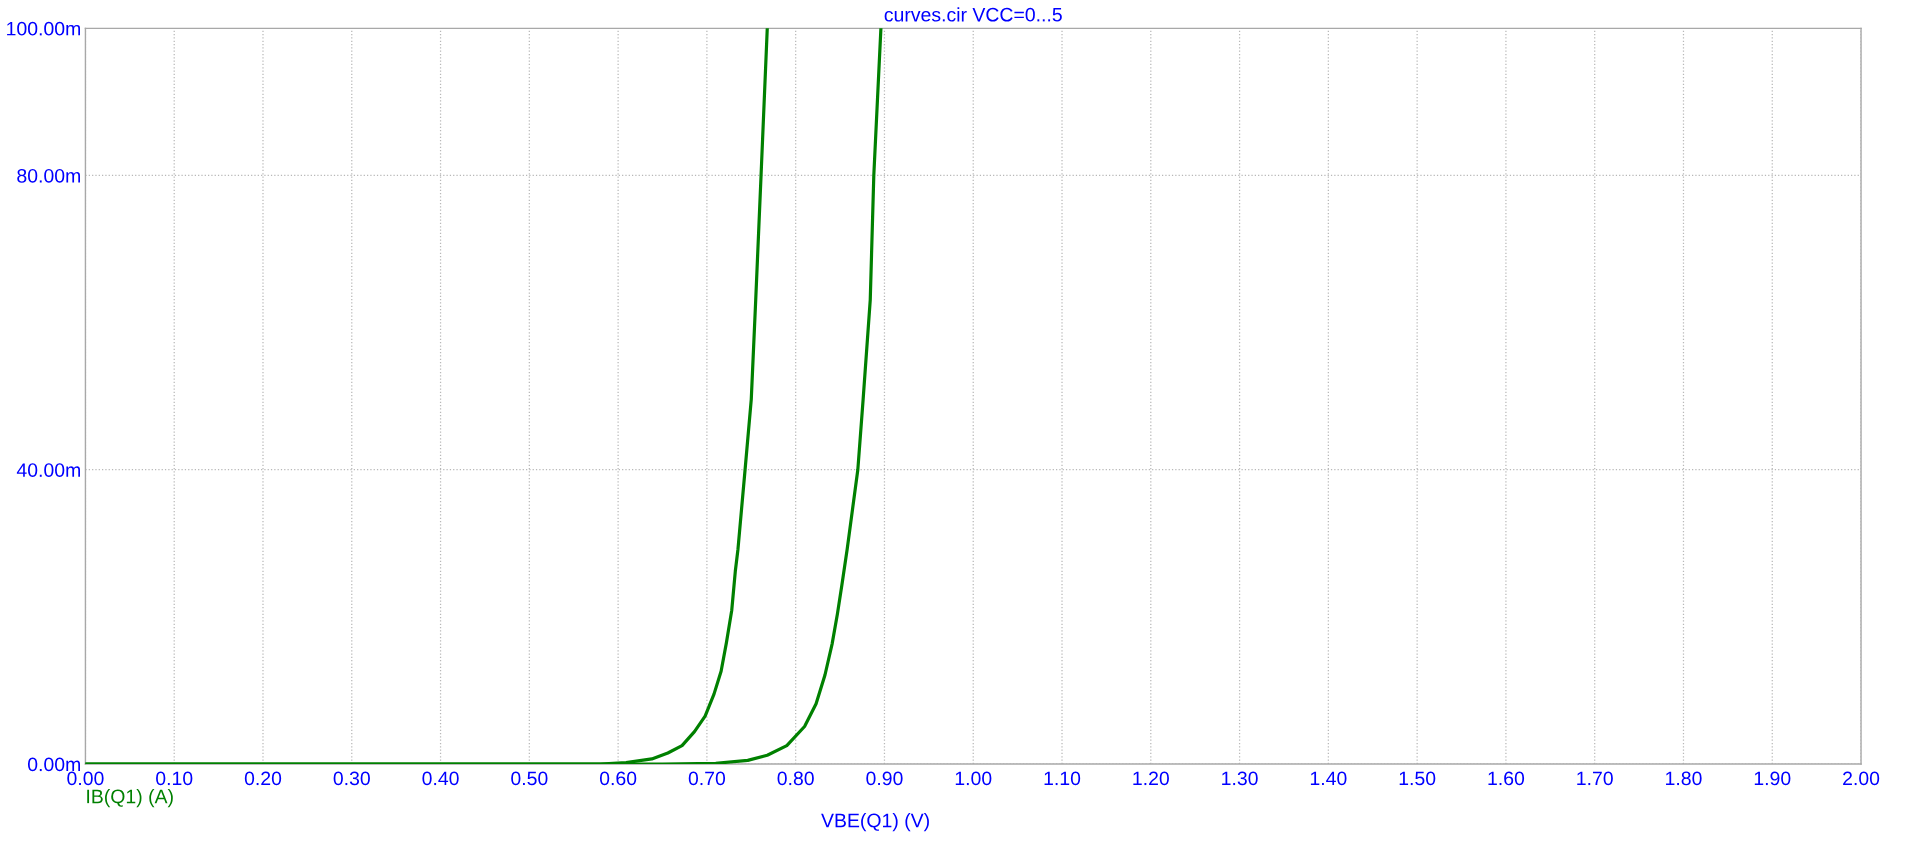 This screenshot has height=853, width=1907. I want to click on x-tick-label: 0.10, so click(174, 778).